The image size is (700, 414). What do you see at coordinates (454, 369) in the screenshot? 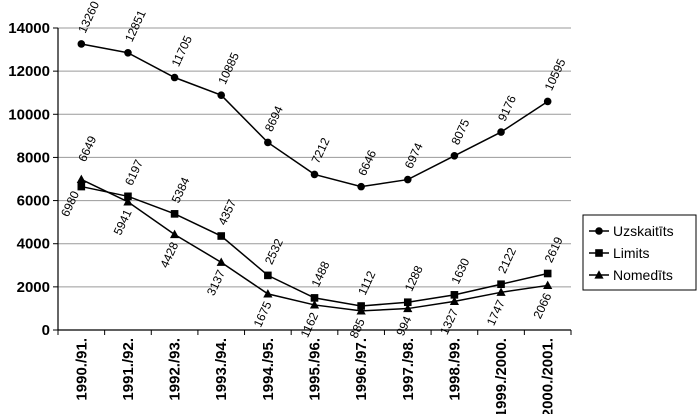
I see `x-tick-label: 1998./99.` at bounding box center [454, 369].